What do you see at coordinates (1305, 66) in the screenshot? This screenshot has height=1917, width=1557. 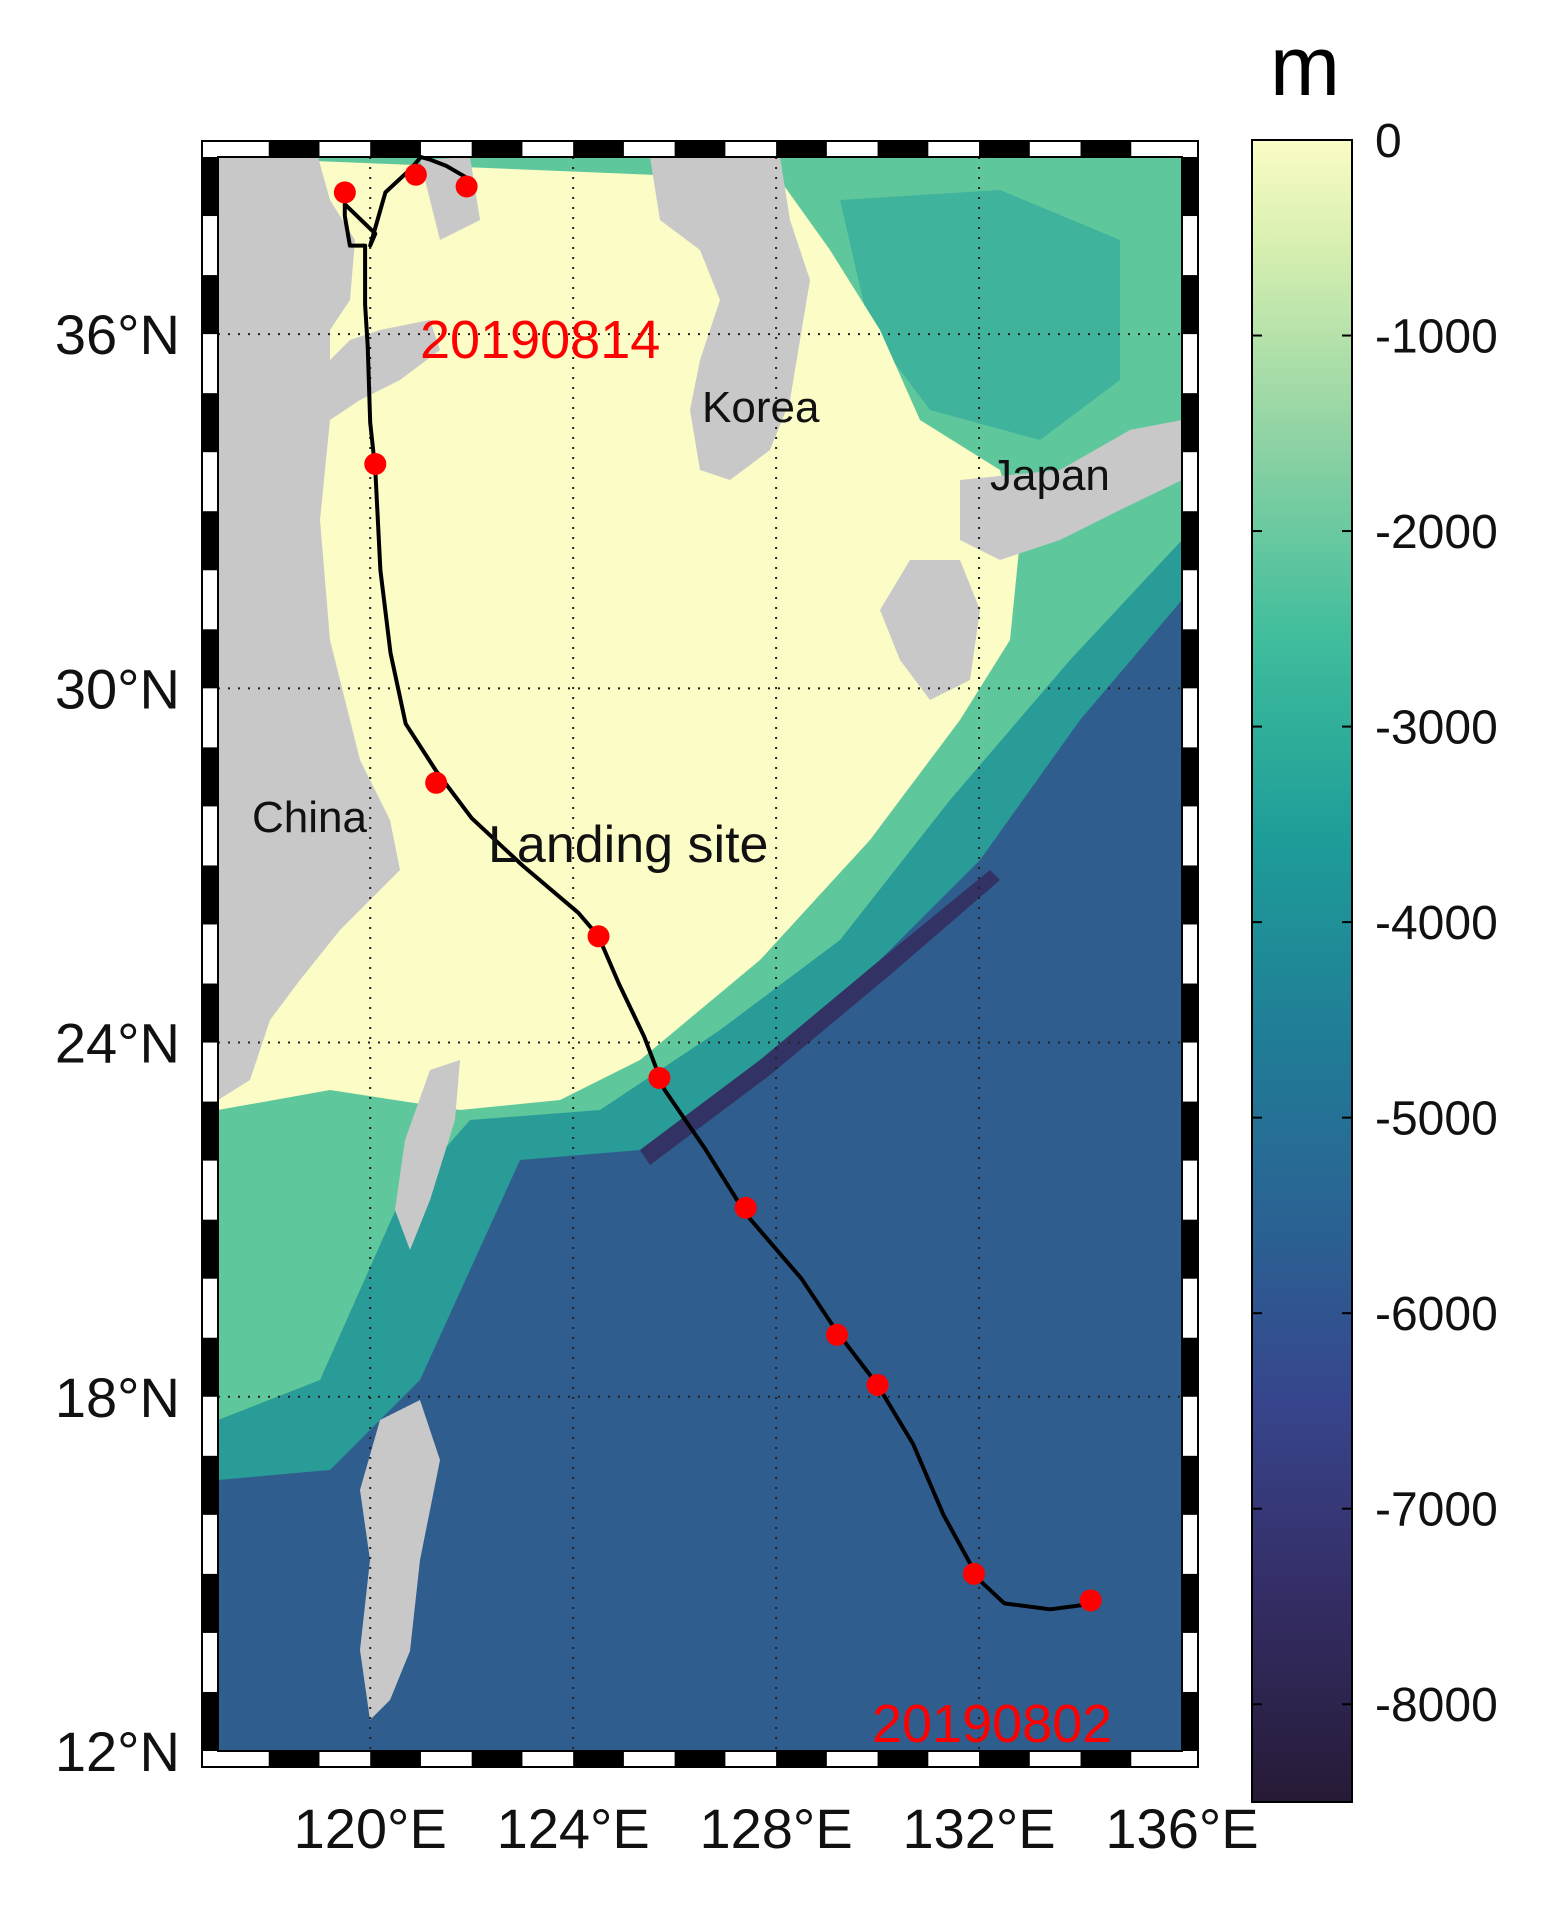 I see `colorbar-unit: m` at bounding box center [1305, 66].